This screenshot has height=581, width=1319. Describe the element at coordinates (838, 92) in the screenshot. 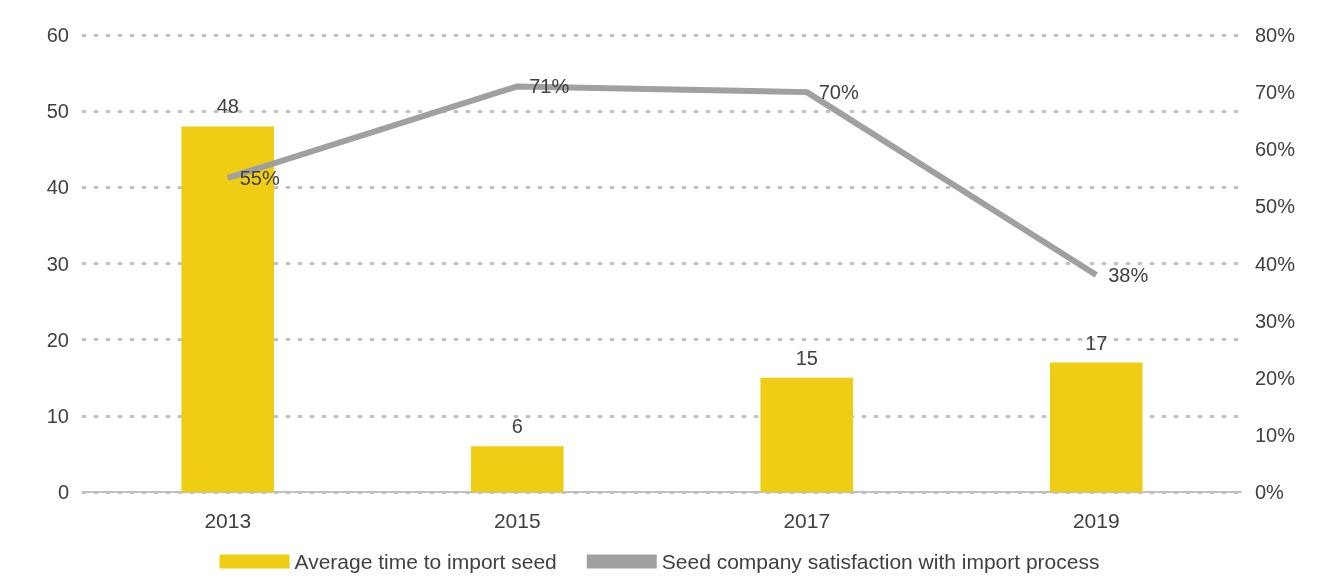

I see `data-label: 70%` at that location.